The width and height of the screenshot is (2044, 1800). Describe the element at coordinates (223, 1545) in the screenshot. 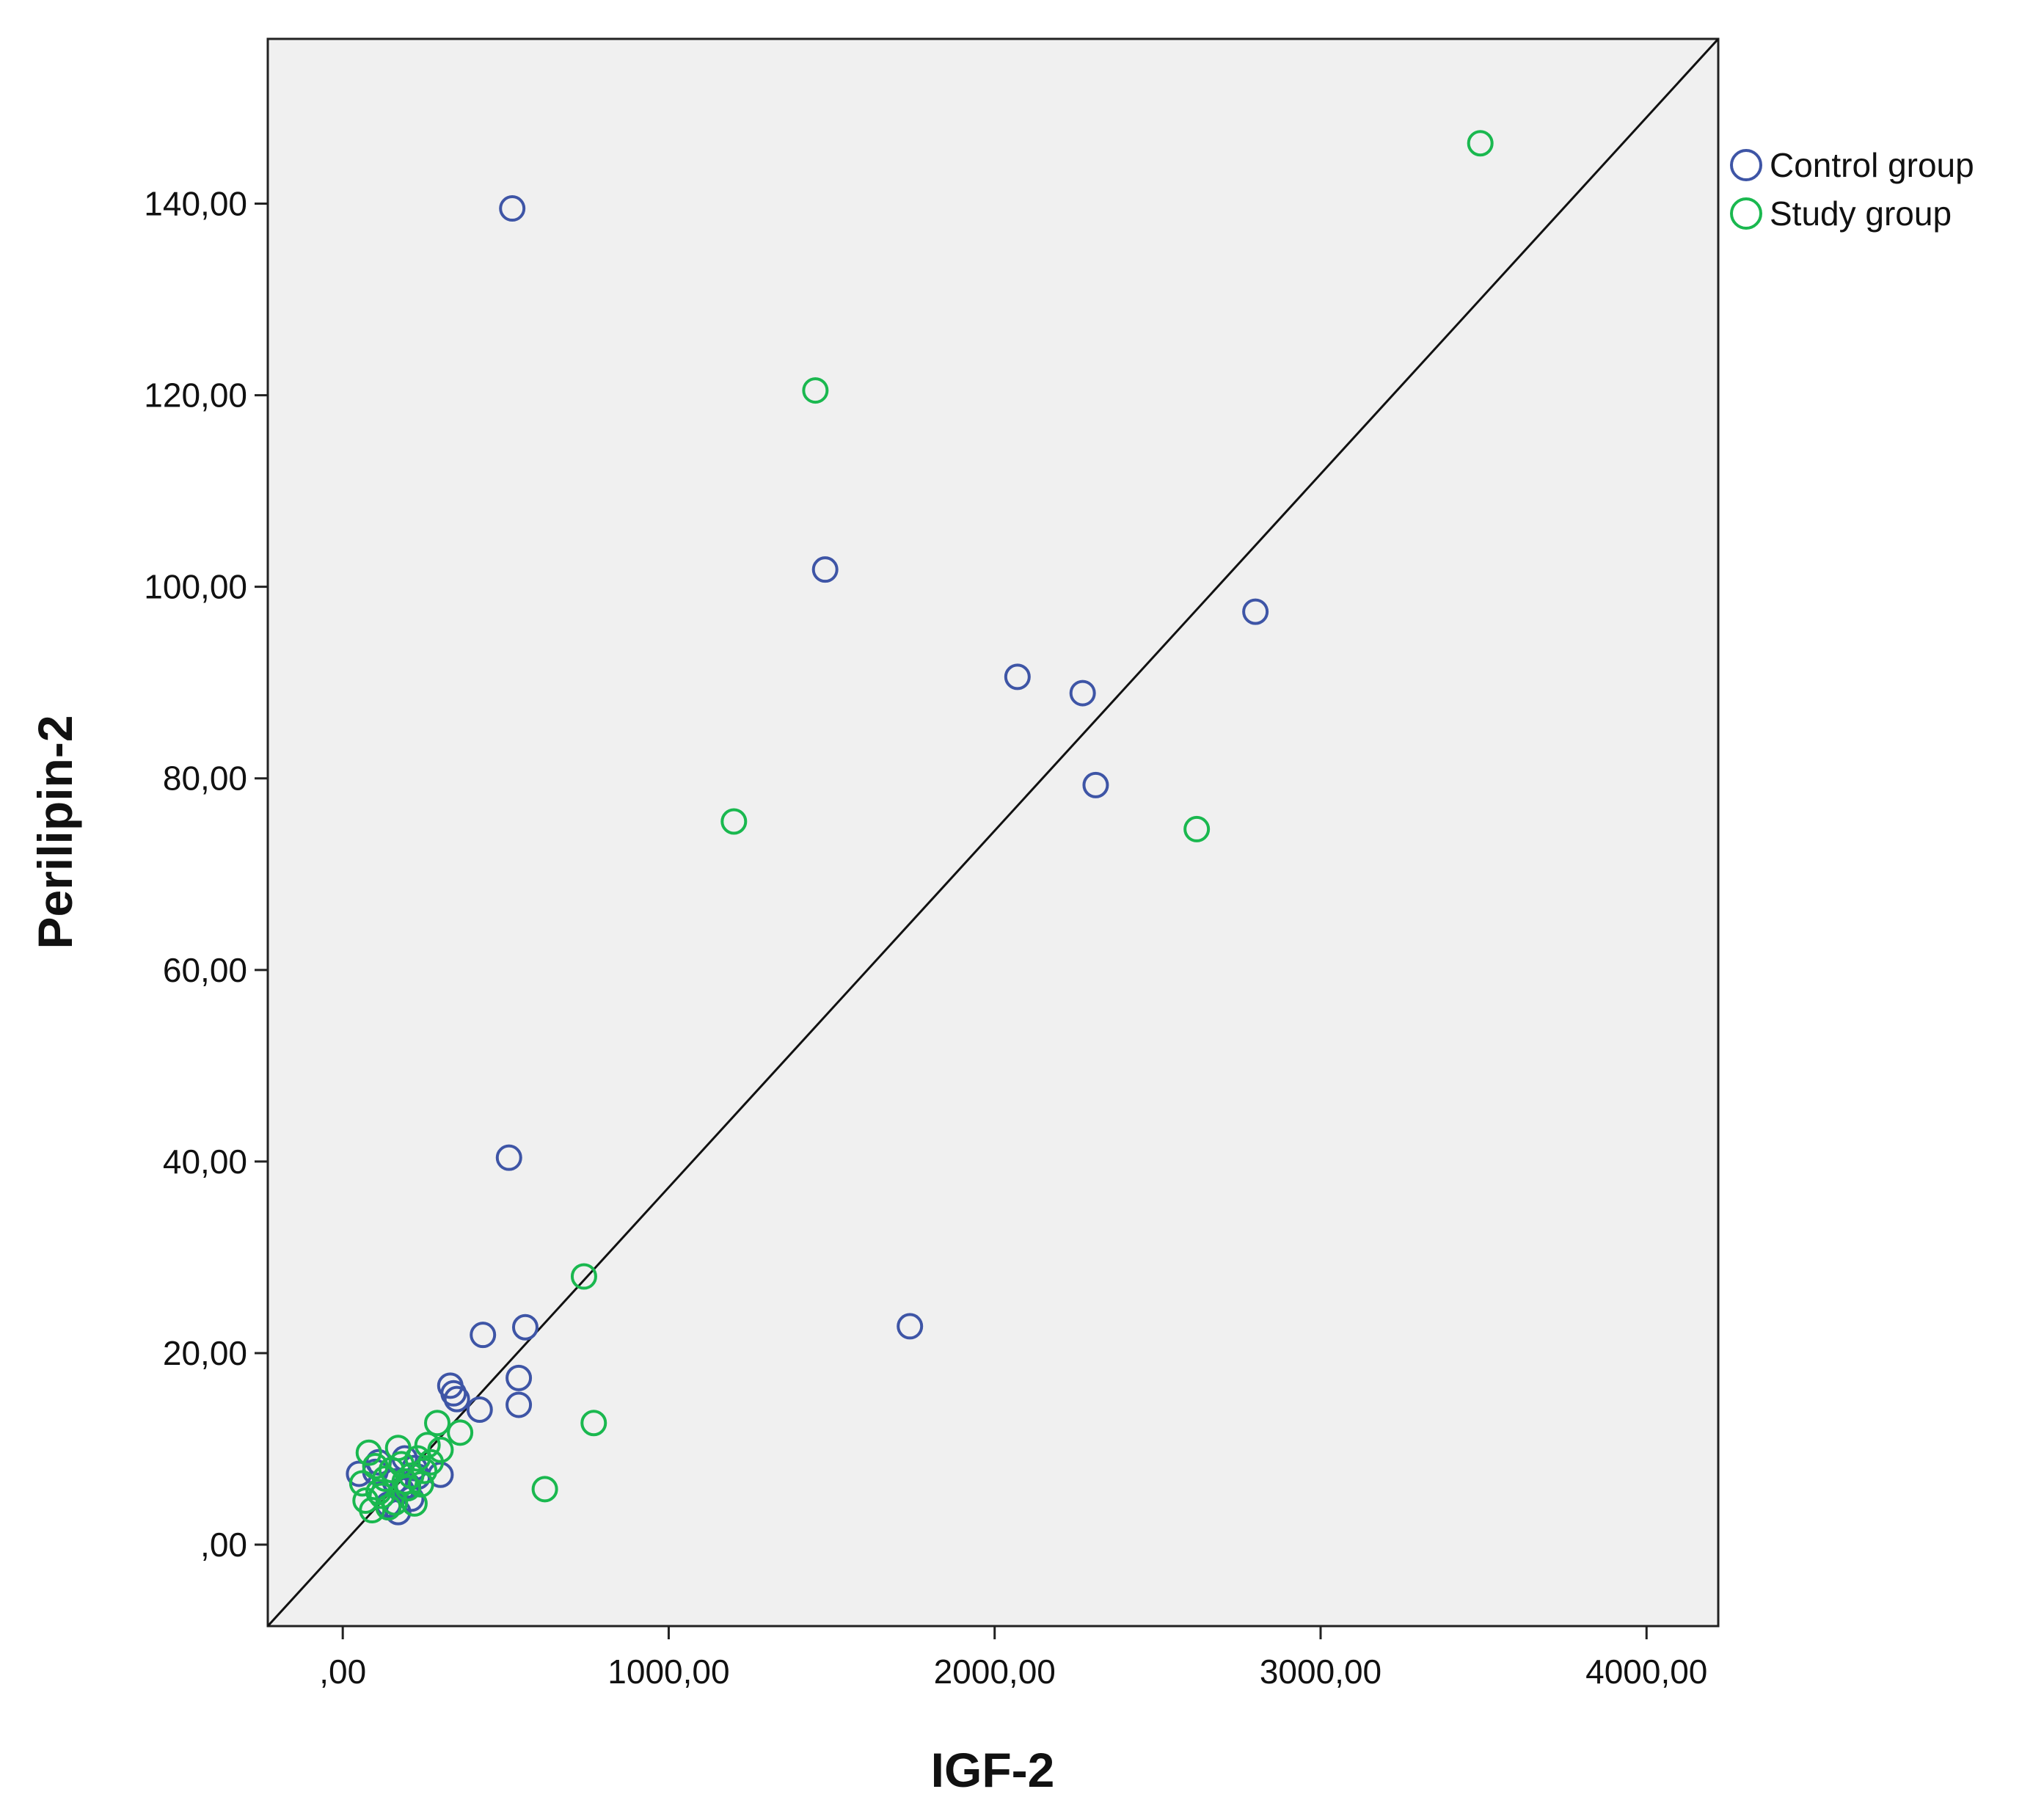

I see `y-tick-label: ,00` at that location.